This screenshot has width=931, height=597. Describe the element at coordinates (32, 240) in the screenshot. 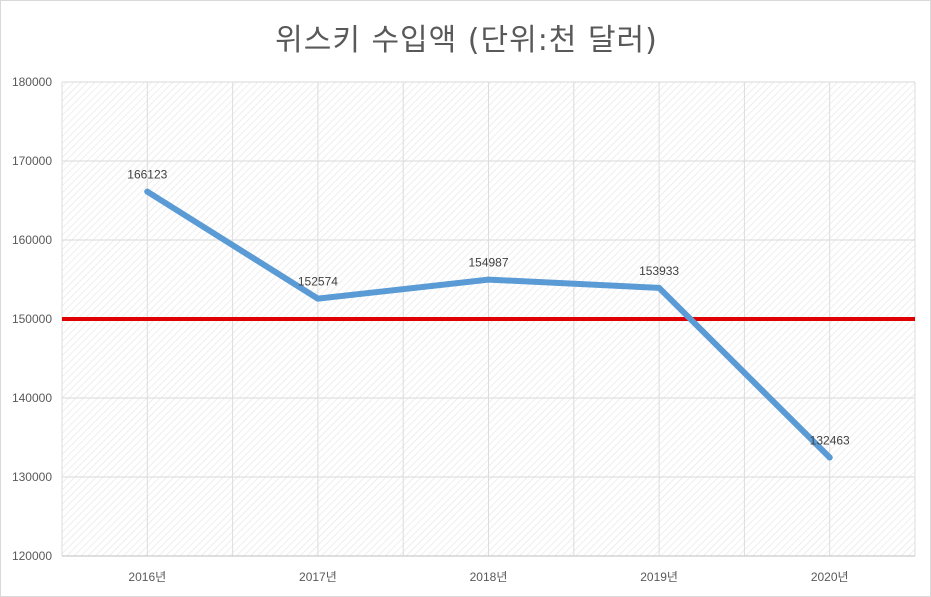

I see `y-tick-label: 160000` at that location.